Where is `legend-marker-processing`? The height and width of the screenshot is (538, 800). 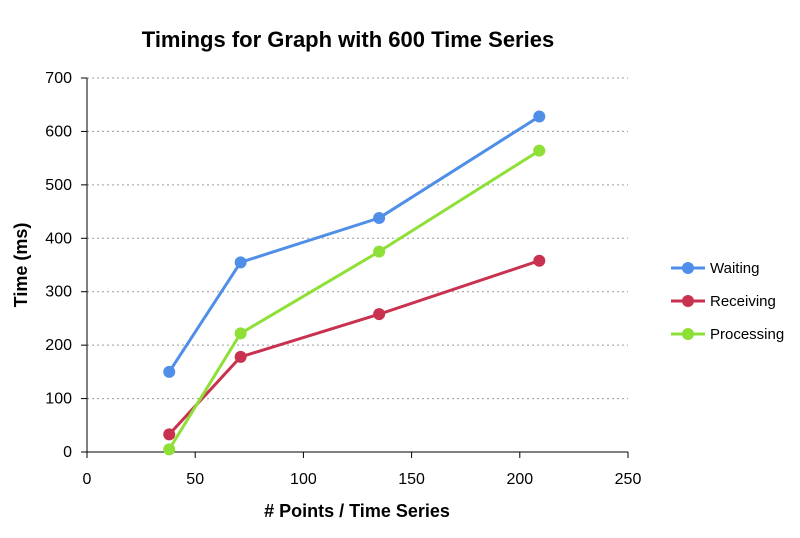 legend-marker-processing is located at coordinates (688, 334).